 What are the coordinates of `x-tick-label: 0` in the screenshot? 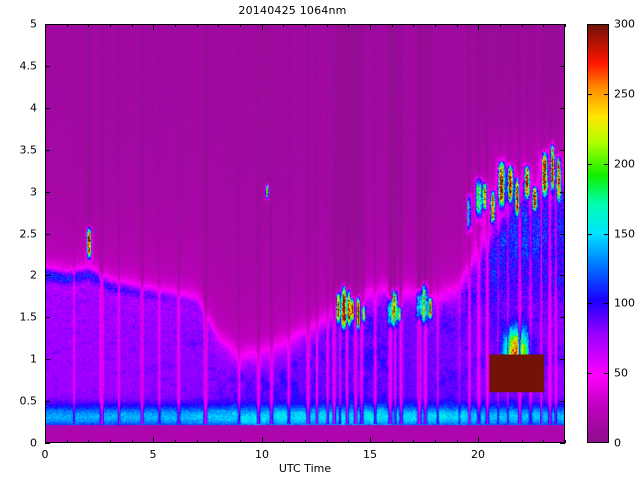 It's located at (45, 454).